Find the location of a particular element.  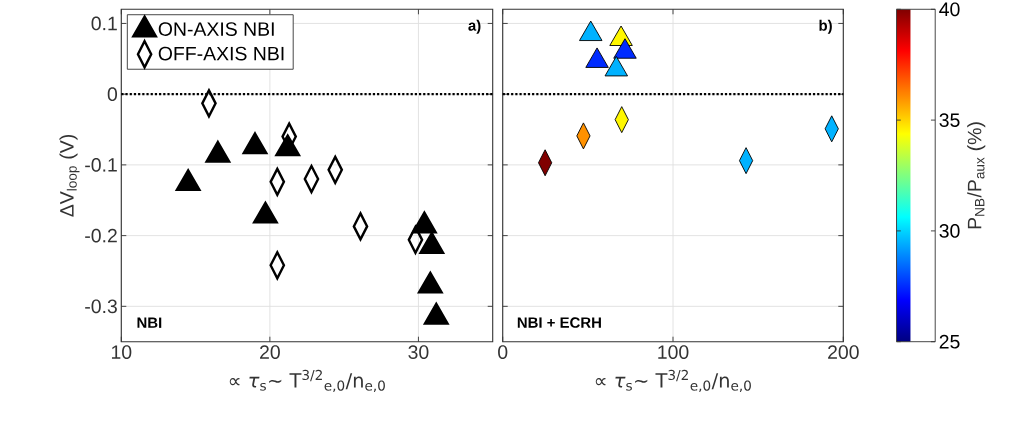

x-tick-label: 0 is located at coordinates (503, 352).